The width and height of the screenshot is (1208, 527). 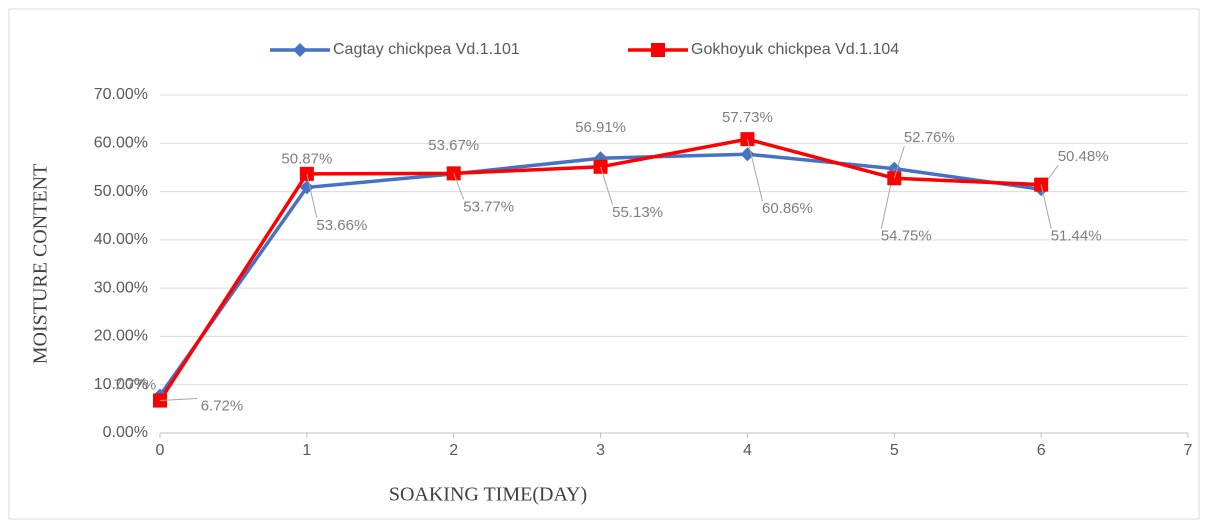 What do you see at coordinates (1041, 450) in the screenshot?
I see `x-tick-label: 6` at bounding box center [1041, 450].